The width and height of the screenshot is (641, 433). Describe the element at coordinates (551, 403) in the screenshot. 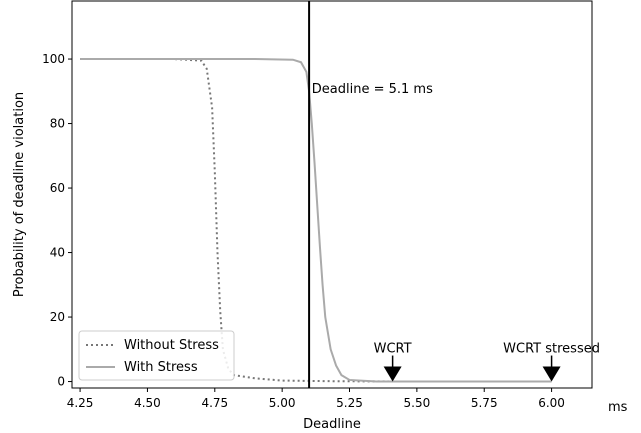

I see `x-tick-label: 6.00` at that location.